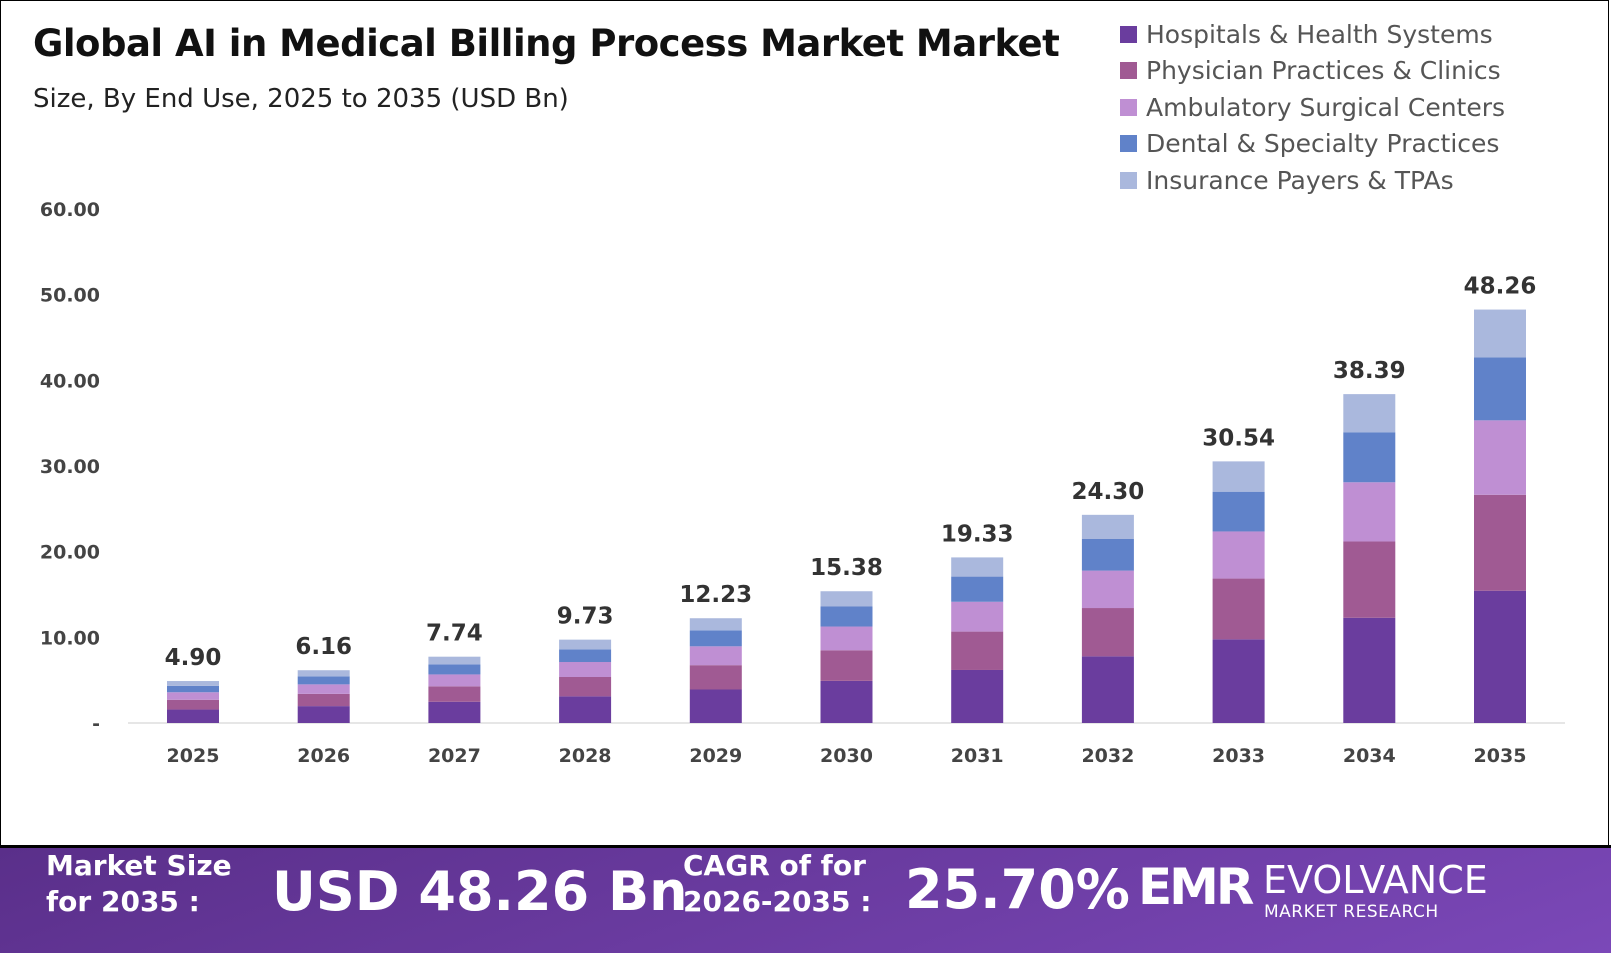 Image resolution: width=1611 pixels, height=953 pixels. What do you see at coordinates (323, 756) in the screenshot?
I see `x-tick-label: 2026` at bounding box center [323, 756].